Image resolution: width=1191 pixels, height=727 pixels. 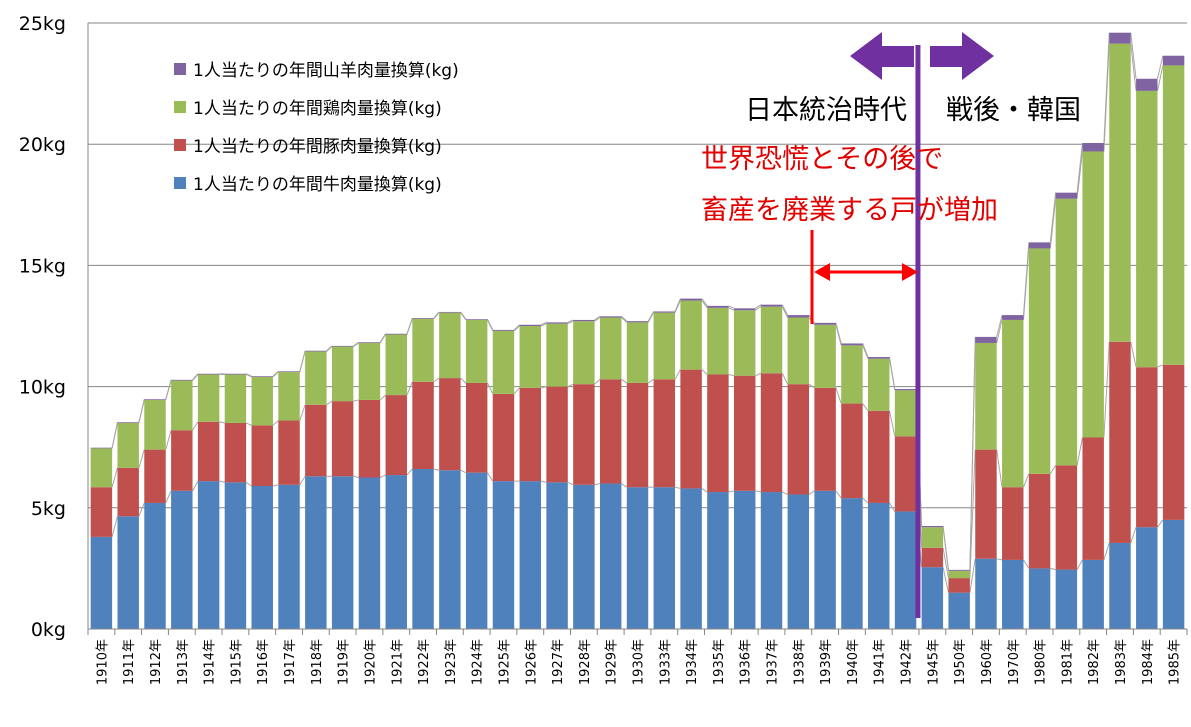 What do you see at coordinates (236, 662) in the screenshot?
I see `x-tick-label: 1915年` at bounding box center [236, 662].